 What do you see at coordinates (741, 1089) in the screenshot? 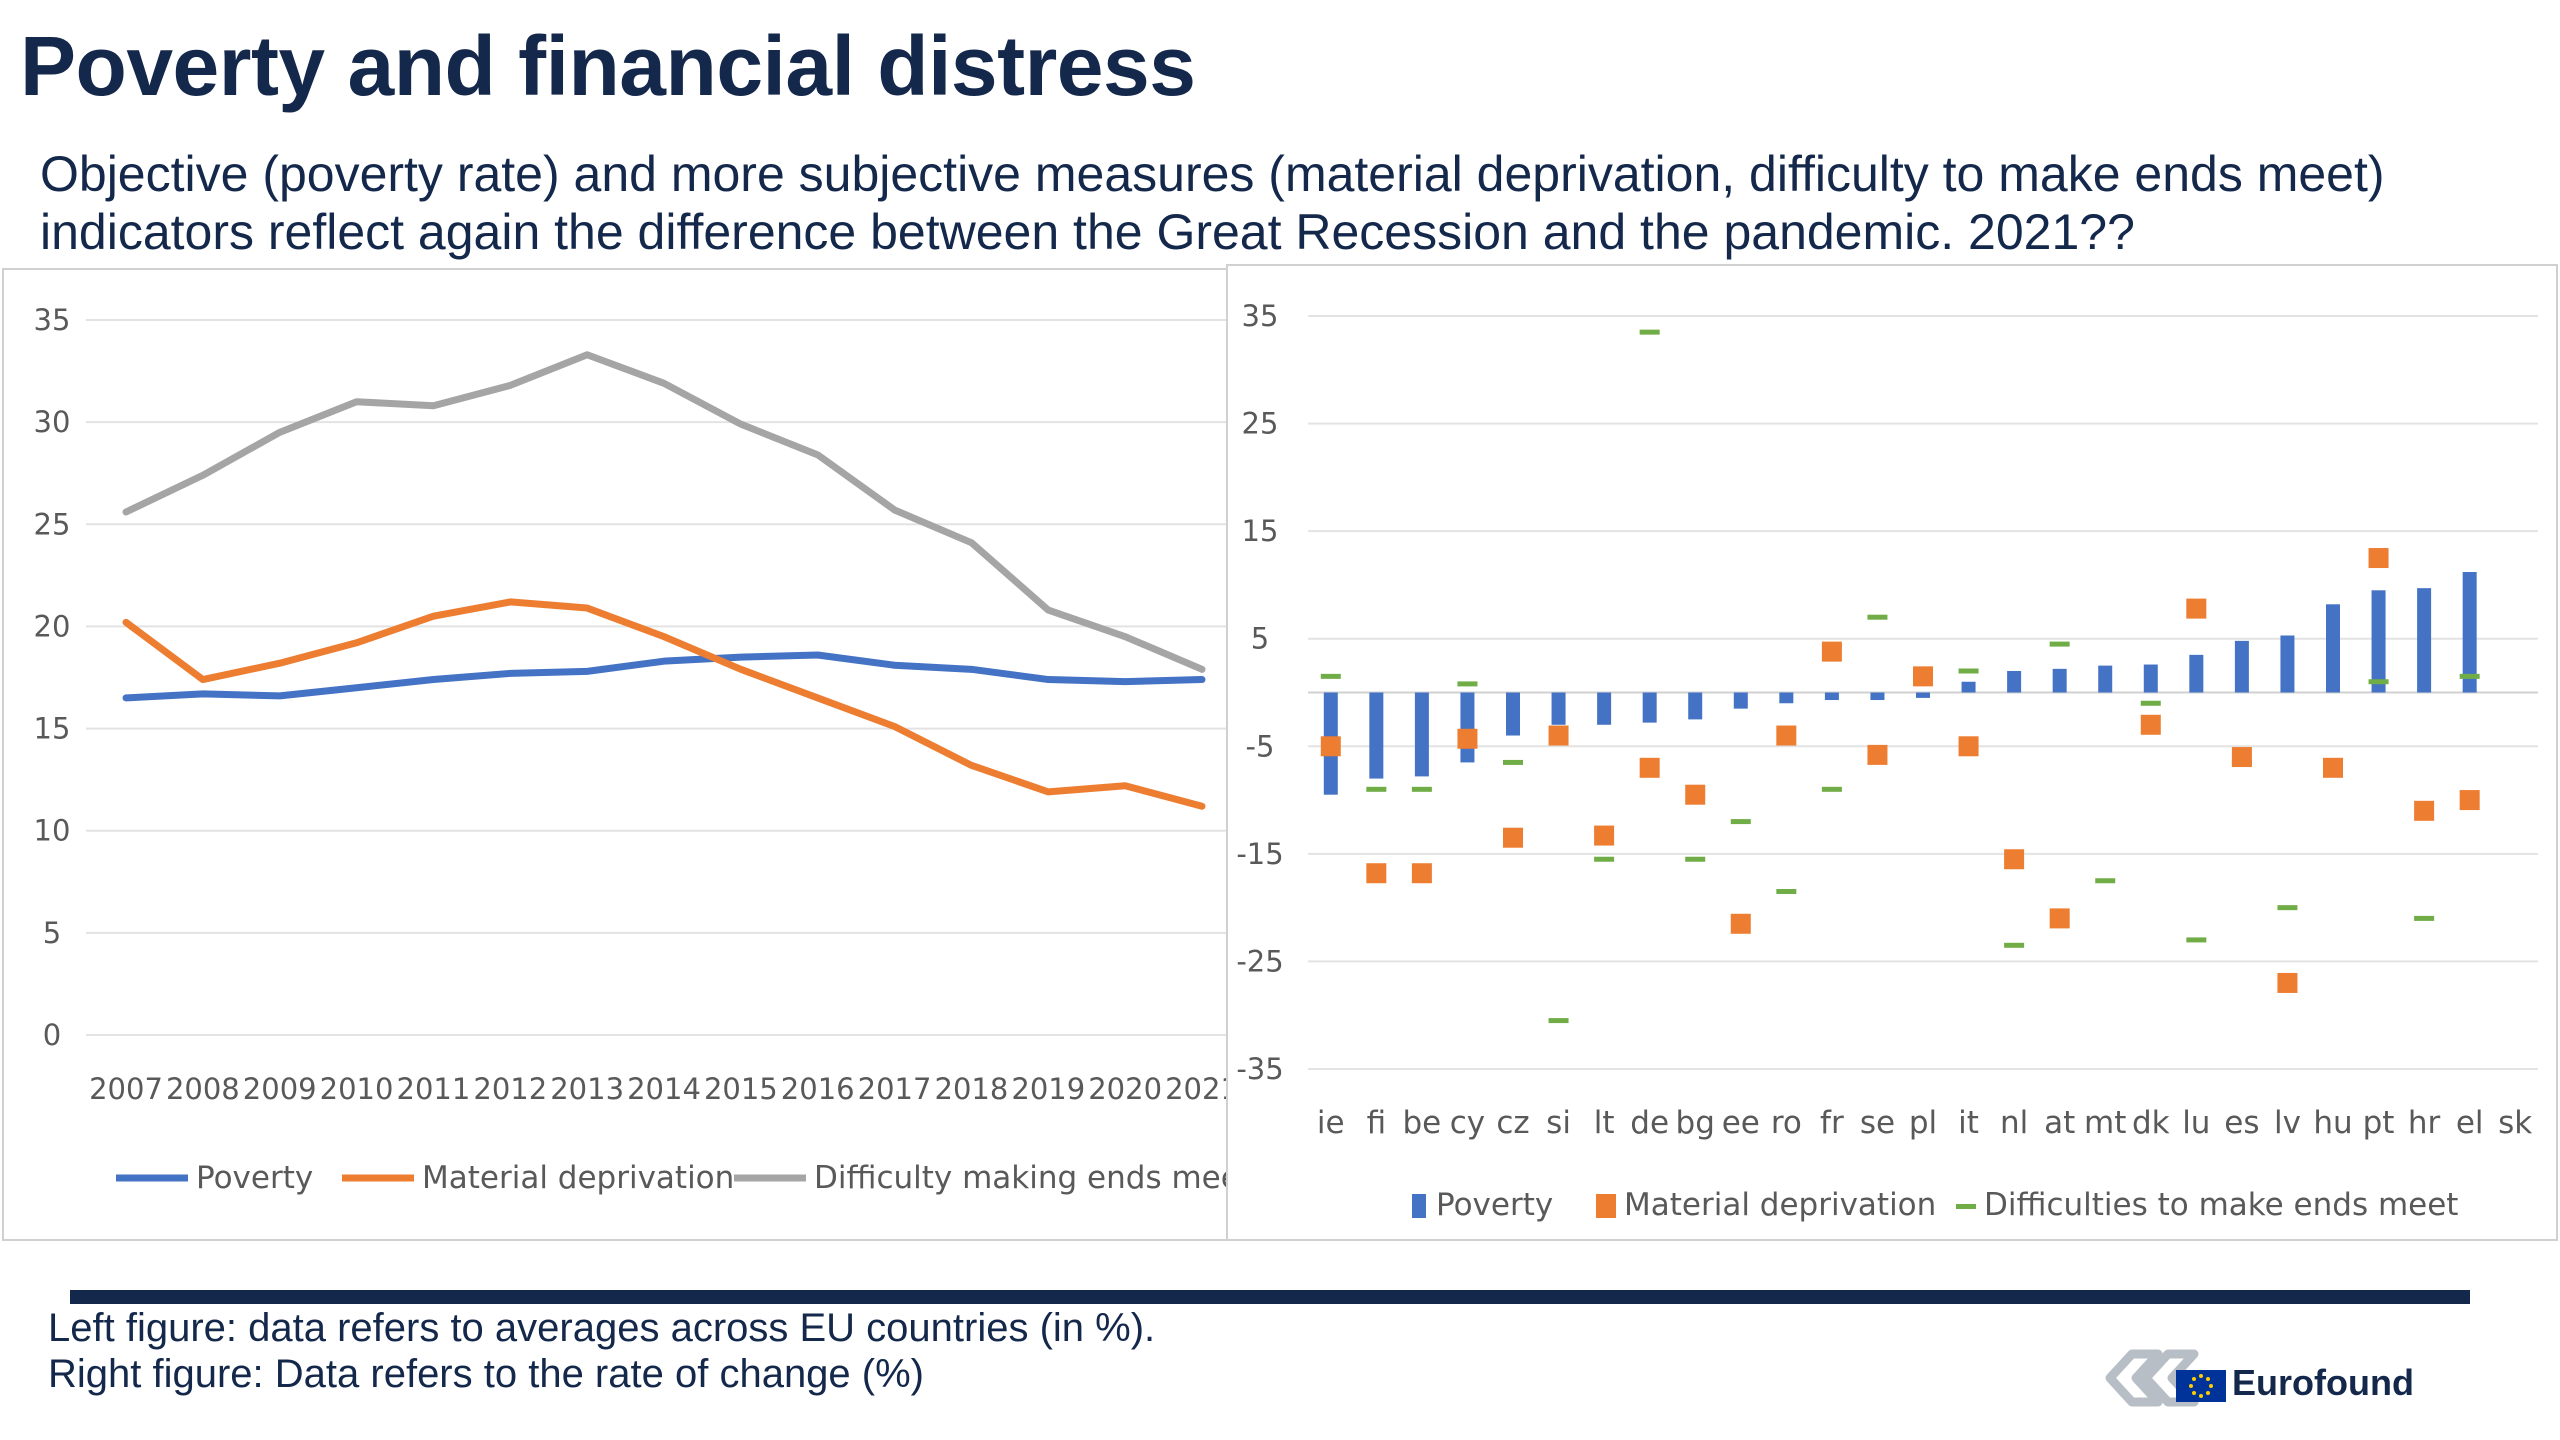
I see `x-tick-label: 2015` at bounding box center [741, 1089].